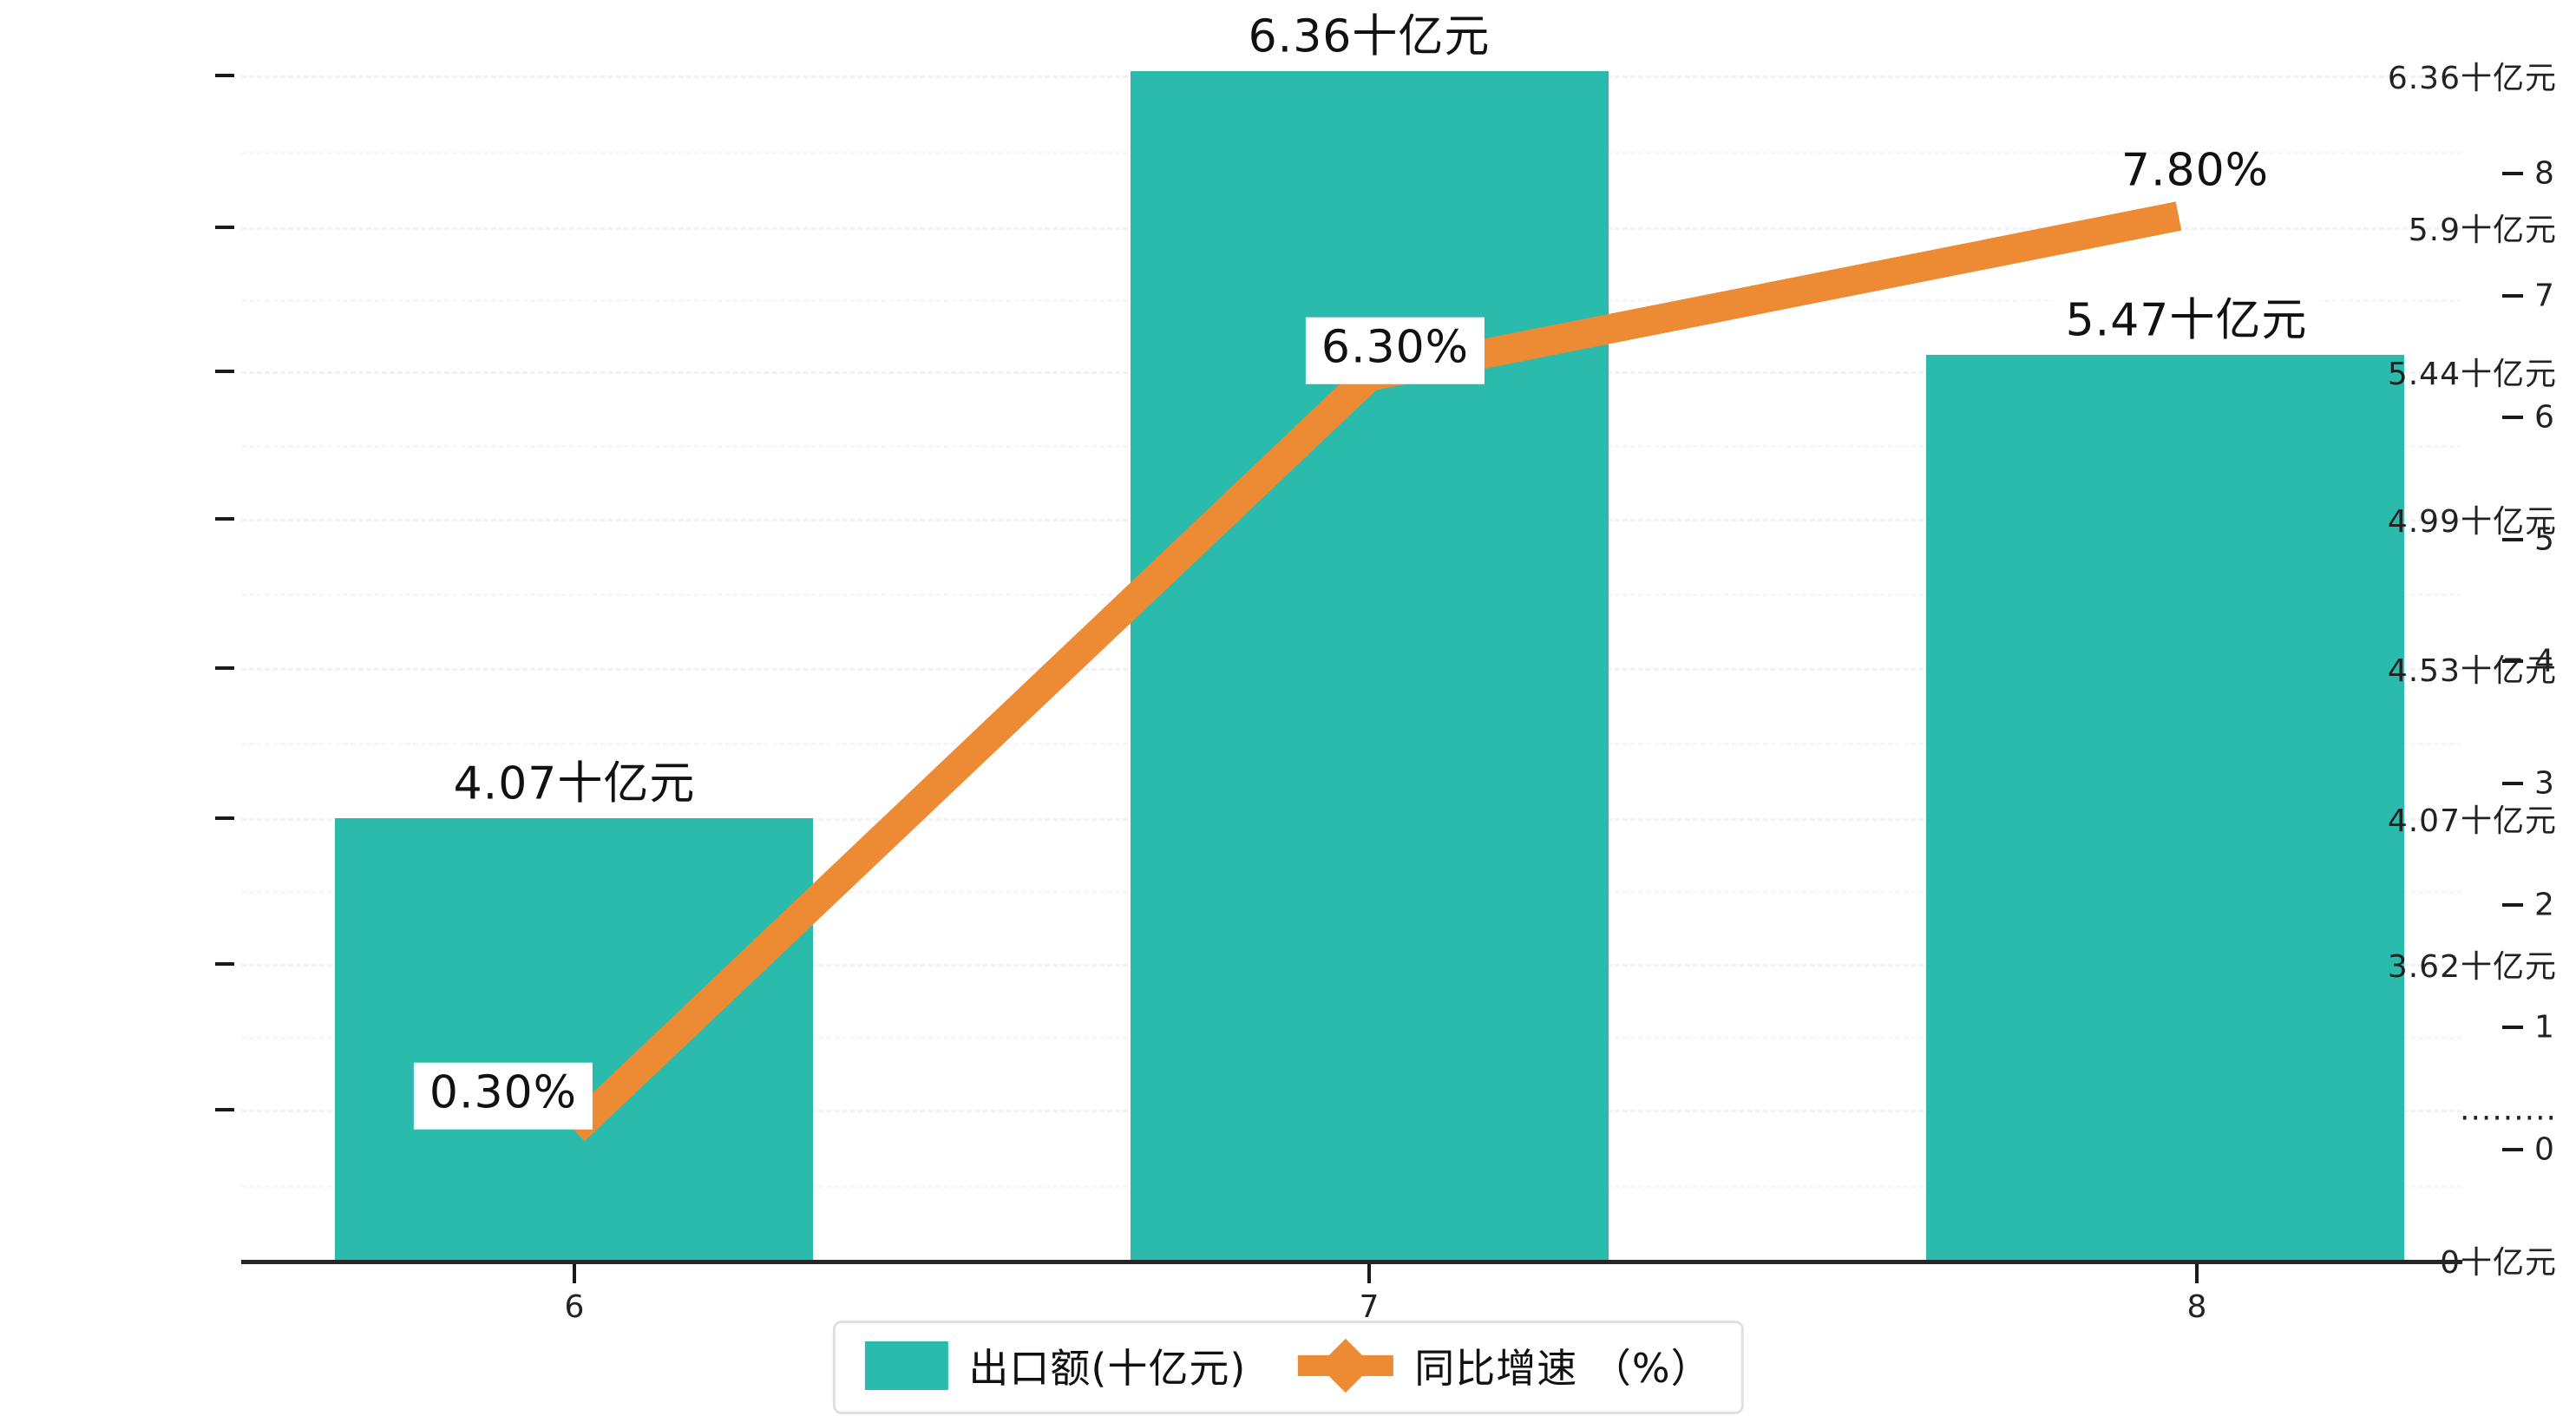 The height and width of the screenshot is (1416, 2576). Describe the element at coordinates (574, 1307) in the screenshot. I see `x-axis-label: 6` at that location.